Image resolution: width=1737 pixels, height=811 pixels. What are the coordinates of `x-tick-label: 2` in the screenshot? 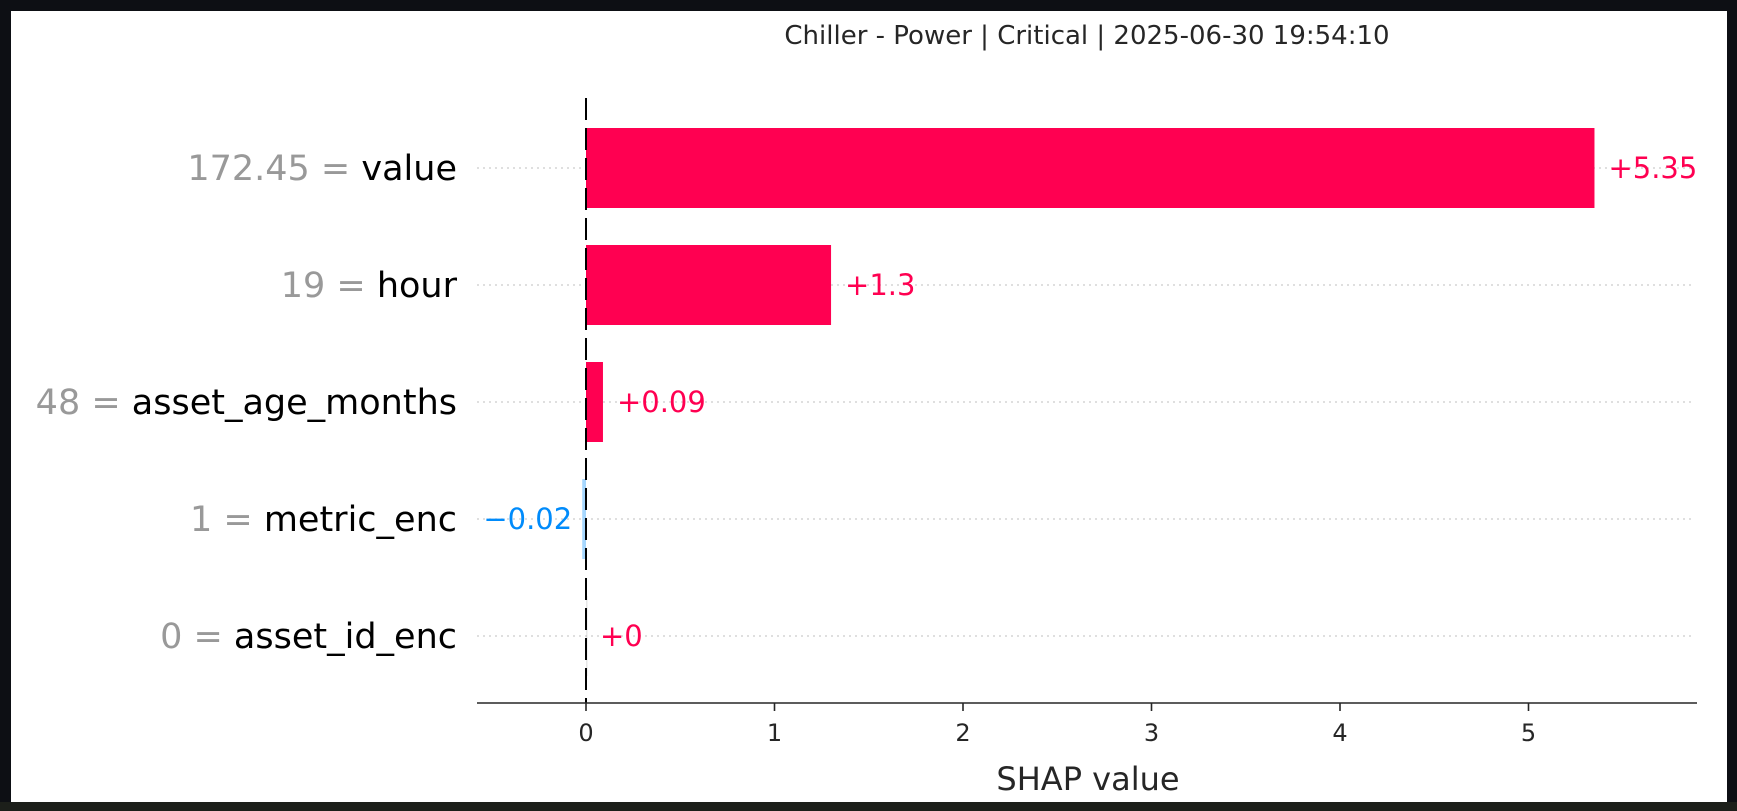 It's located at (962, 733).